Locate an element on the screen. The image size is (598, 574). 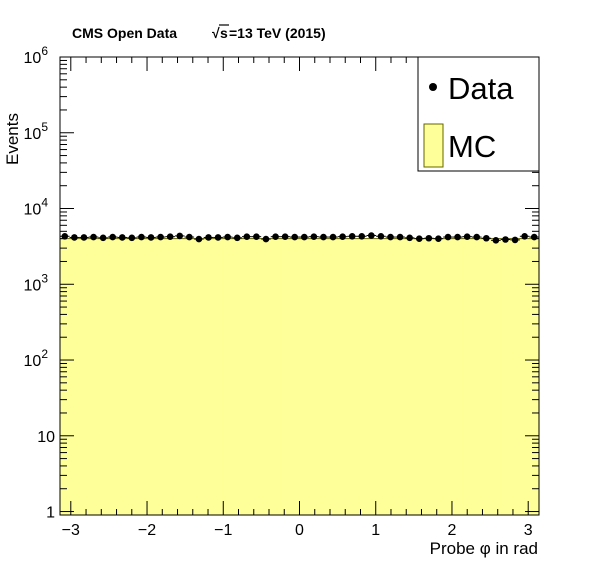
y-tick-label: 10³ is located at coordinates (36, 282).